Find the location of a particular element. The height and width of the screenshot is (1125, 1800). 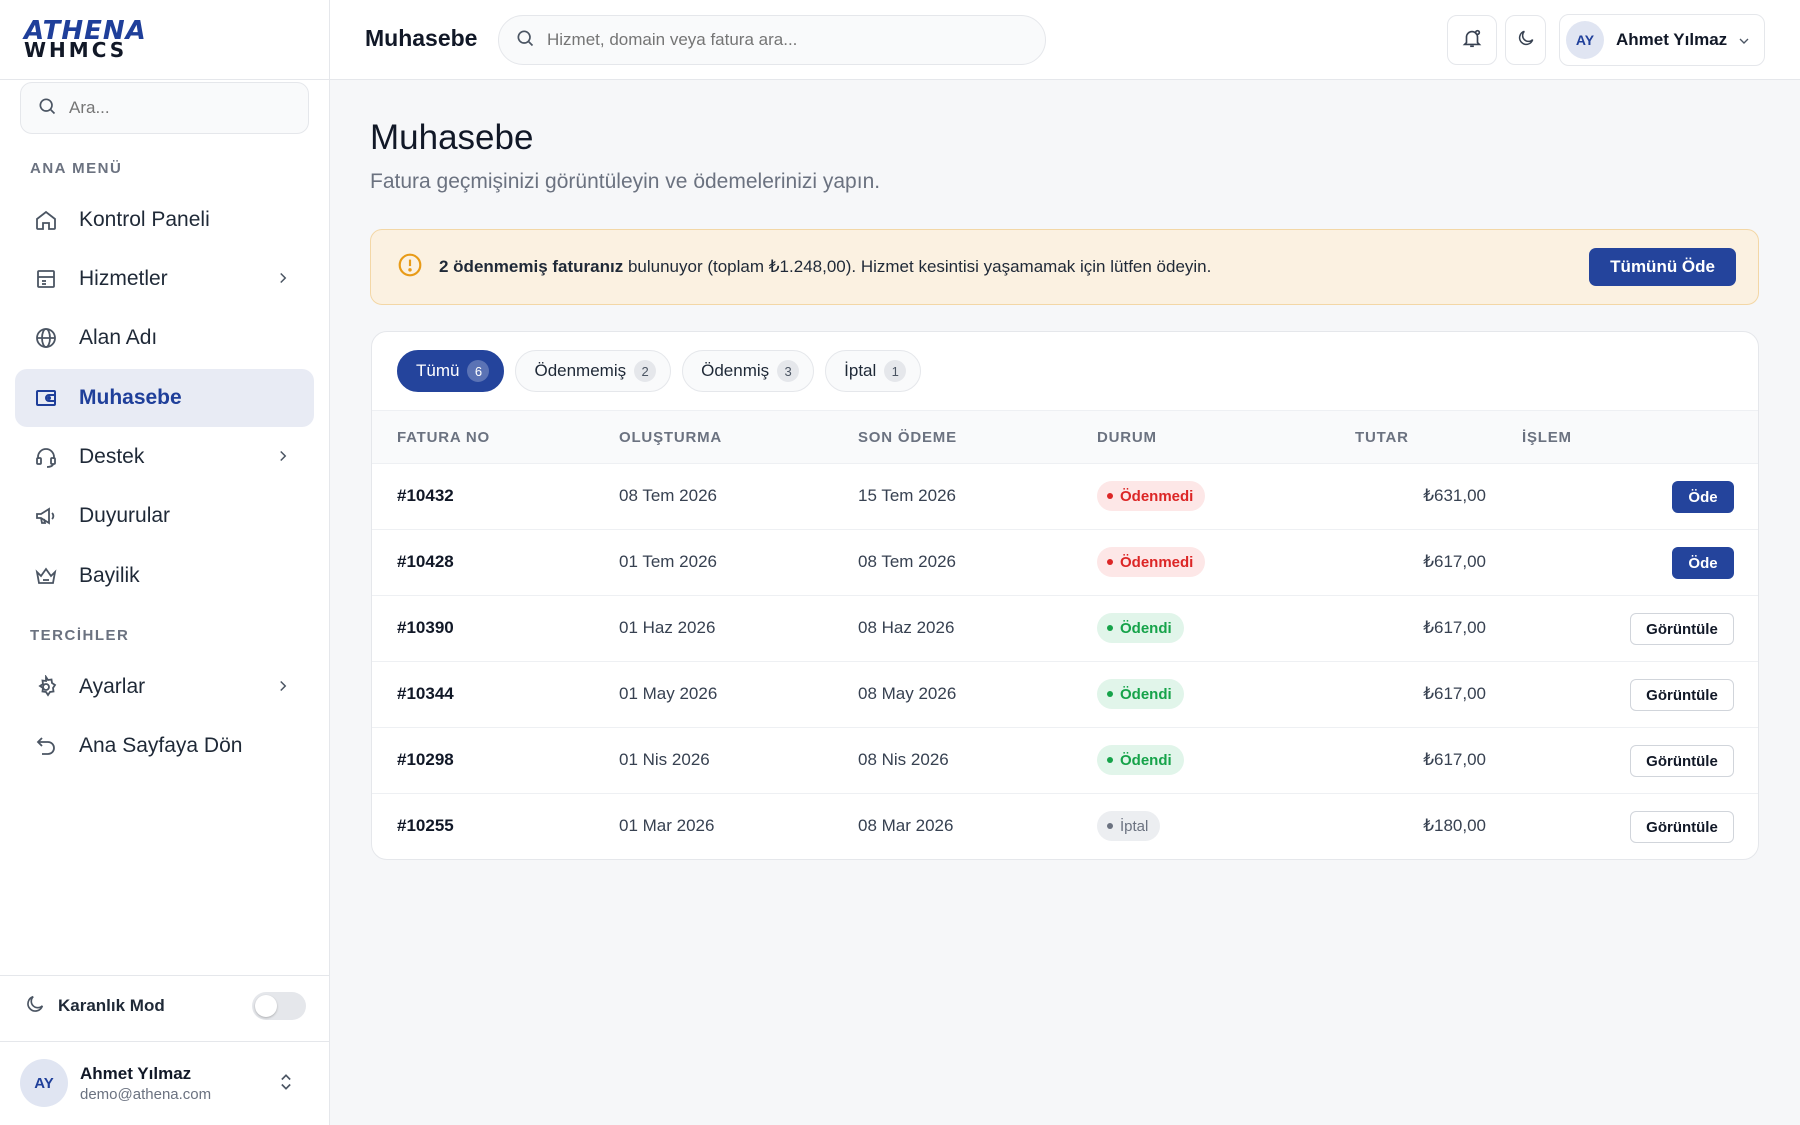

user-menu: AY Ahmet Yılmaz is located at coordinates (1662, 40).